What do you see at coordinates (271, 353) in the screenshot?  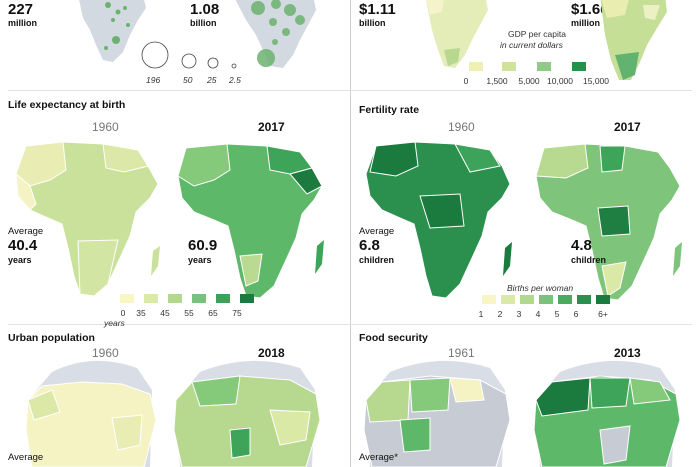 I see `urban-year-2018: 2018` at bounding box center [271, 353].